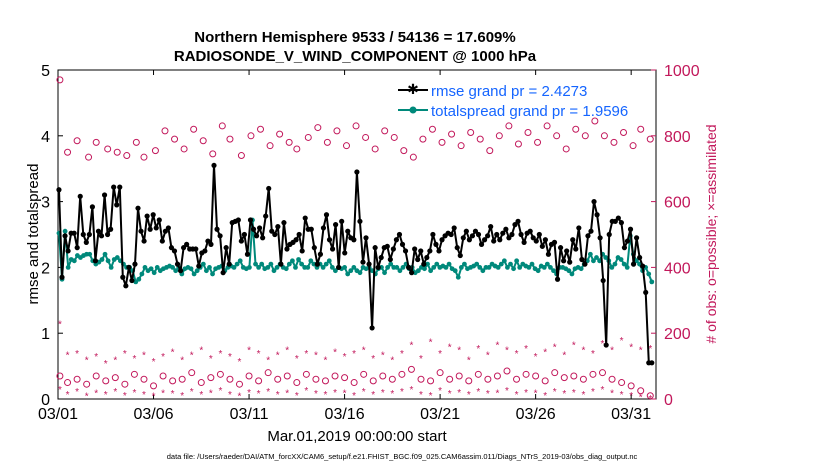  What do you see at coordinates (249, 414) in the screenshot?
I see `x-tick-label: 03/11` at bounding box center [249, 414].